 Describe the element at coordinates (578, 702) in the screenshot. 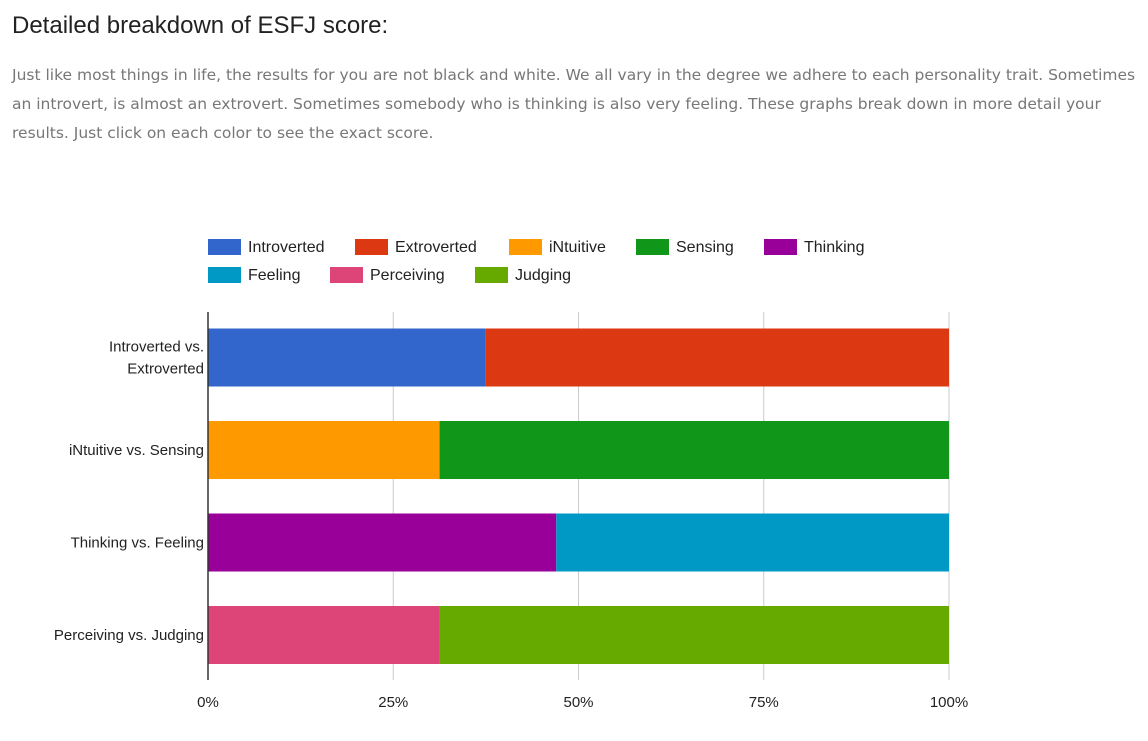

I see `x-tick-label: 50%` at that location.